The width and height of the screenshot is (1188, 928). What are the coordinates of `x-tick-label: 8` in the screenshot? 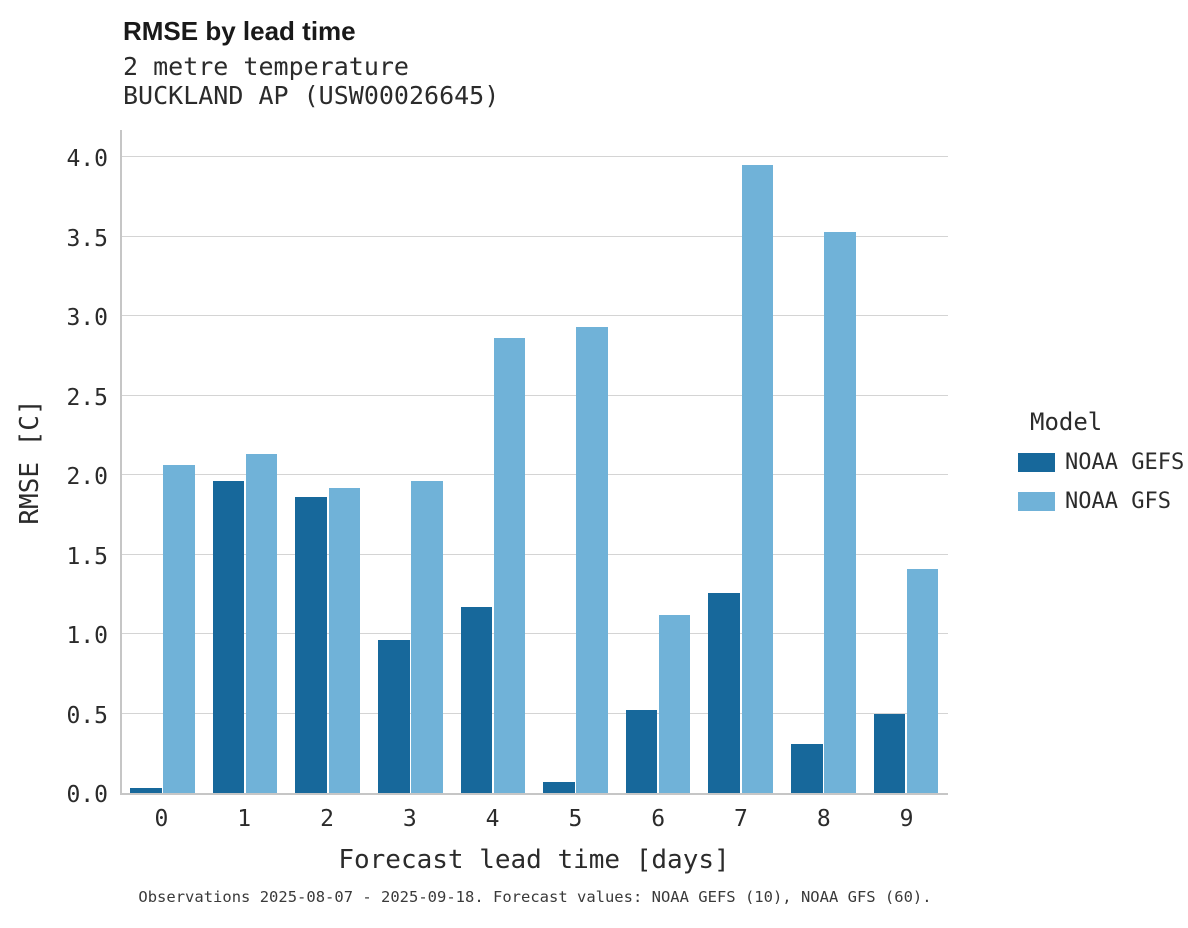 It's located at (823, 819).